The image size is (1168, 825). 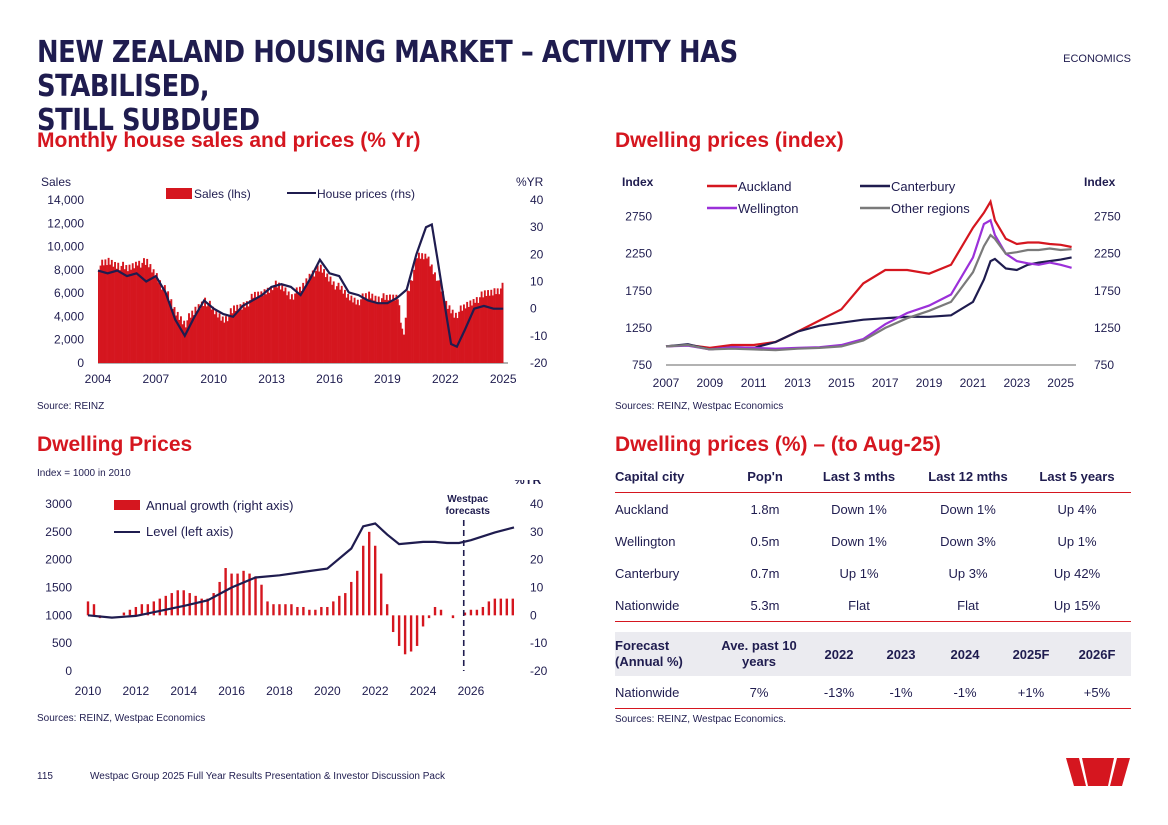 What do you see at coordinates (968, 573) in the screenshot?
I see `table-cell: Up 3%` at bounding box center [968, 573].